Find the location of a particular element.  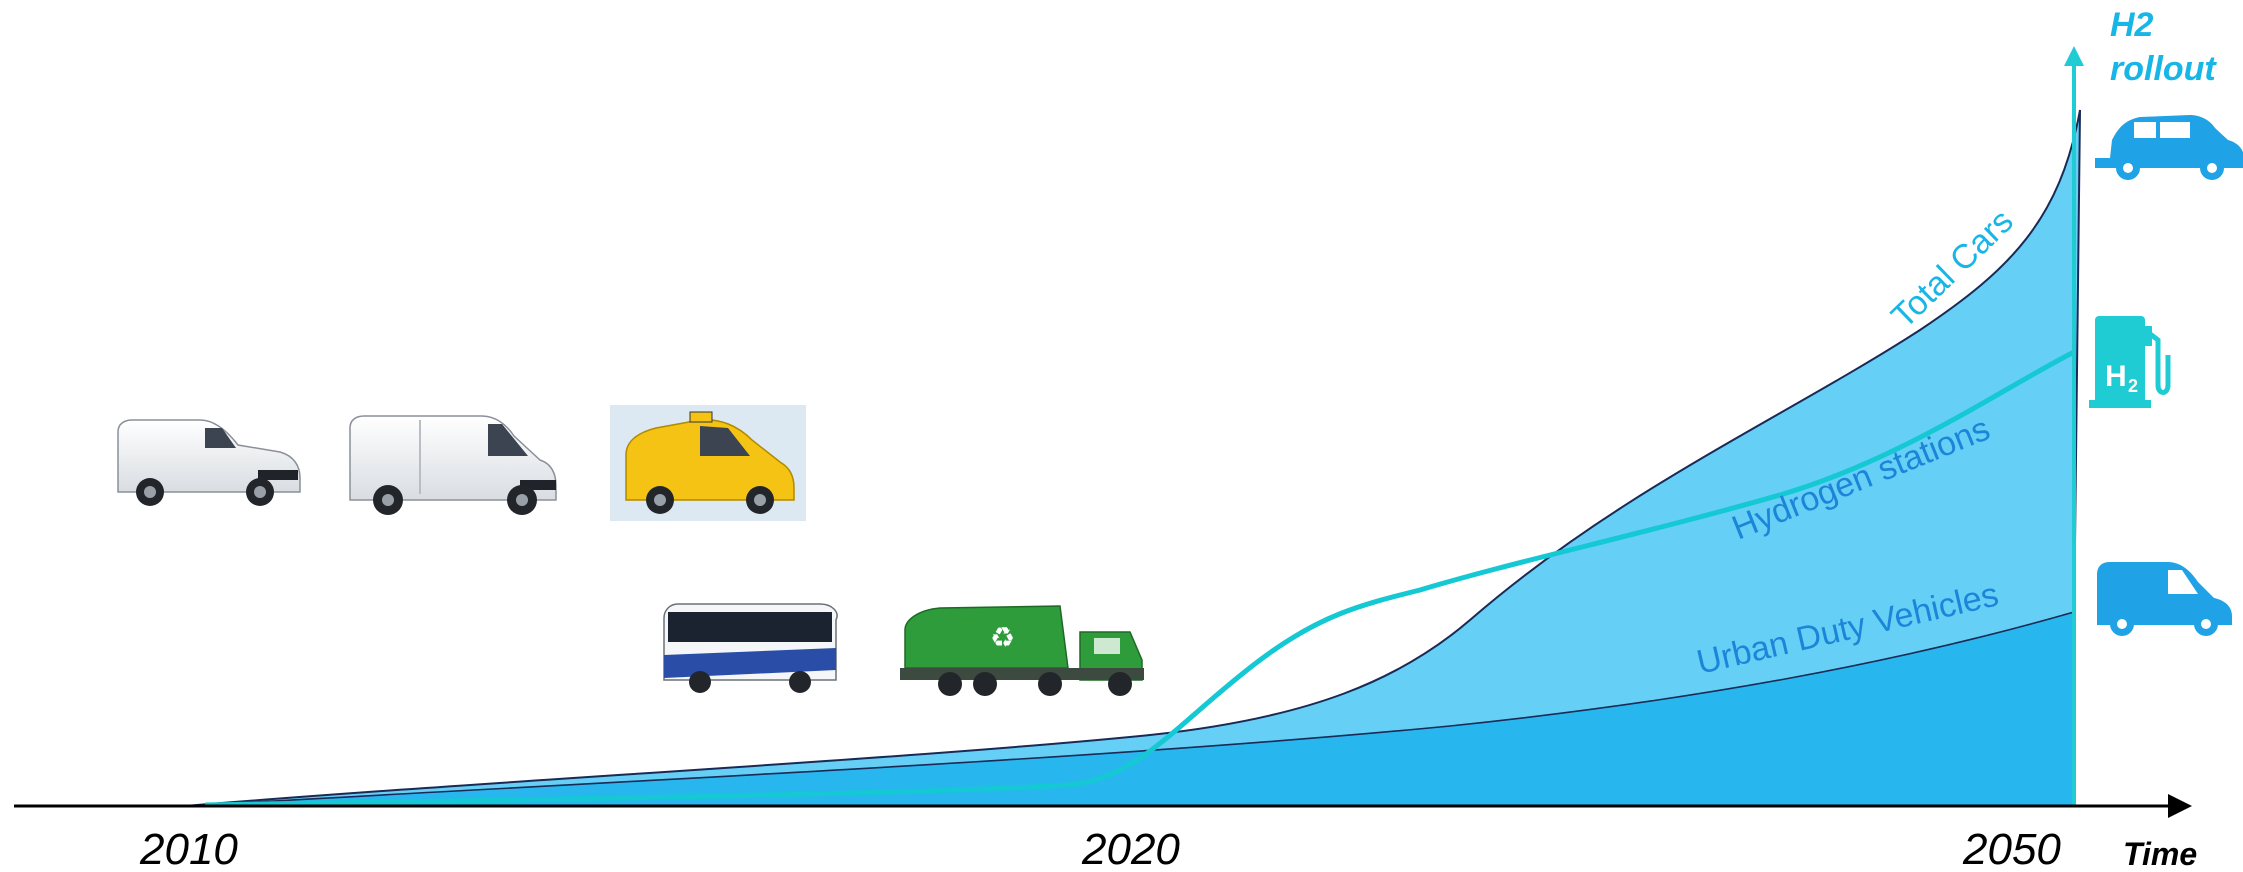

y-axis-title-line1: H2 is located at coordinates (2132, 25).